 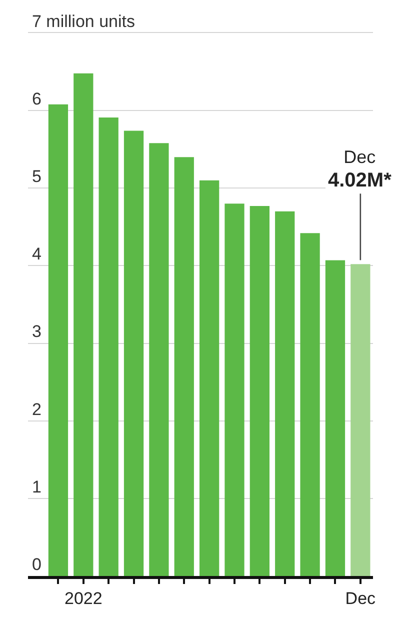 I want to click on x-tick-label: 2022, so click(x=83, y=598).